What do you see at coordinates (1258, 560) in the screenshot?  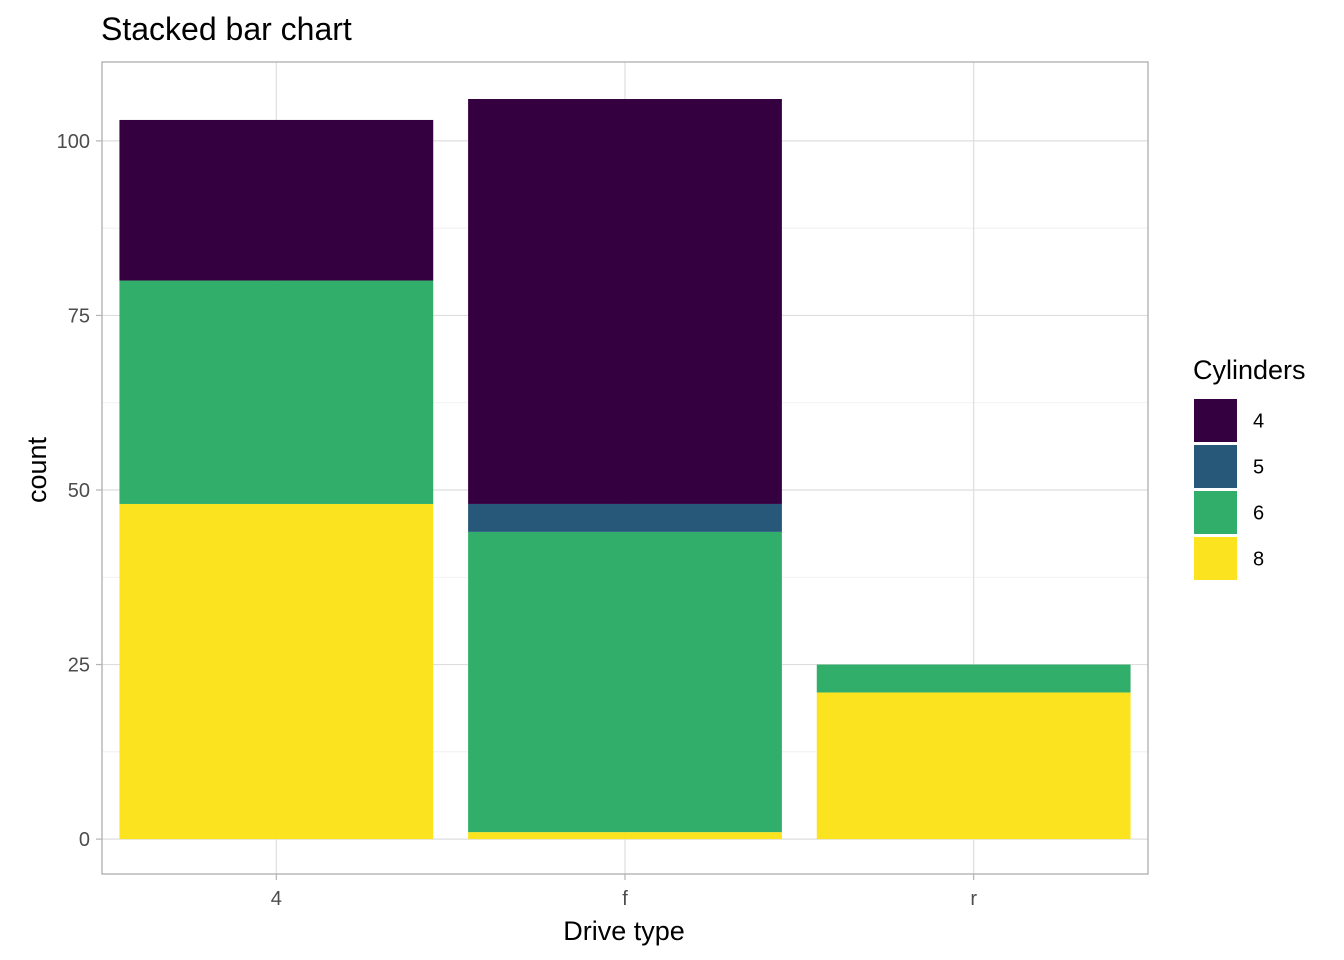 I see `legend-label-8: 8` at bounding box center [1258, 560].